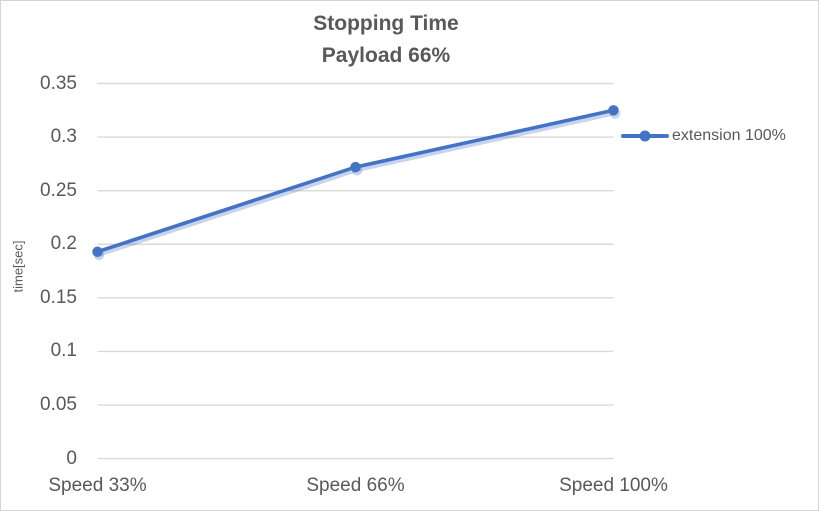 Image resolution: width=819 pixels, height=511 pixels. What do you see at coordinates (613, 485) in the screenshot?
I see `x-tick-label: Speed 100%` at bounding box center [613, 485].